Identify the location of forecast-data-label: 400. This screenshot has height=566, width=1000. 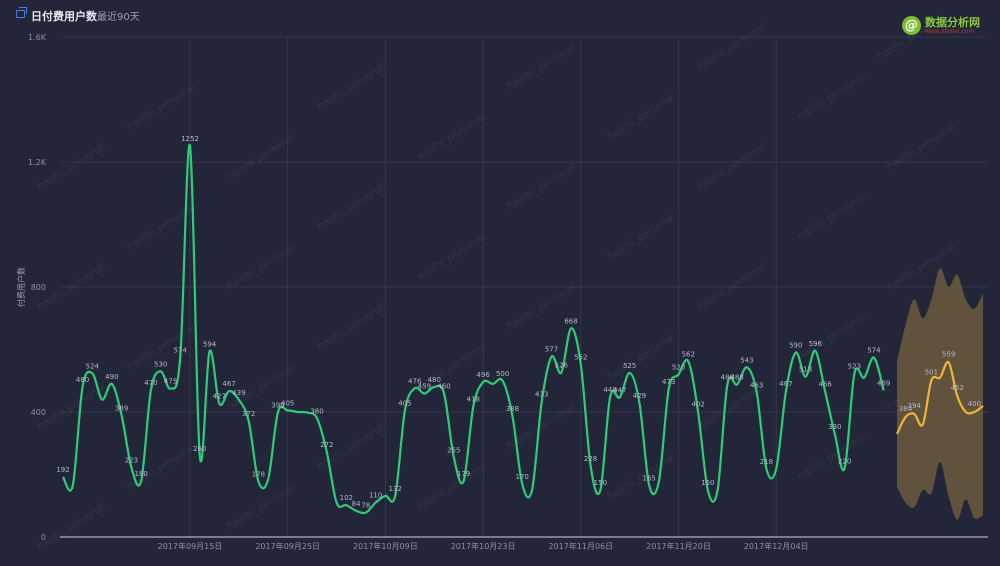
(974, 404).